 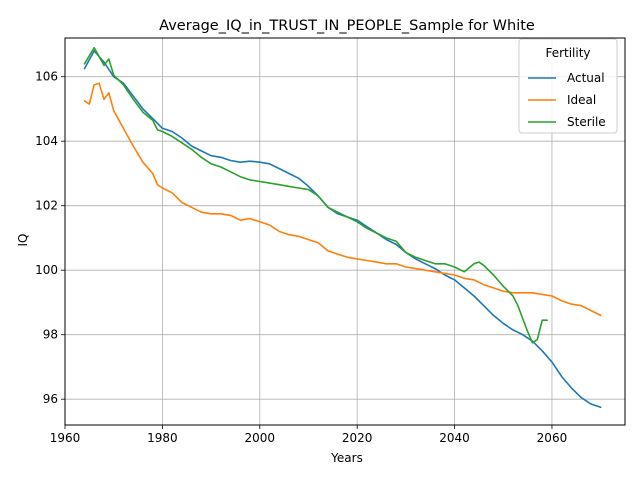 I want to click on x-tick-label: 1980, so click(x=162, y=438).